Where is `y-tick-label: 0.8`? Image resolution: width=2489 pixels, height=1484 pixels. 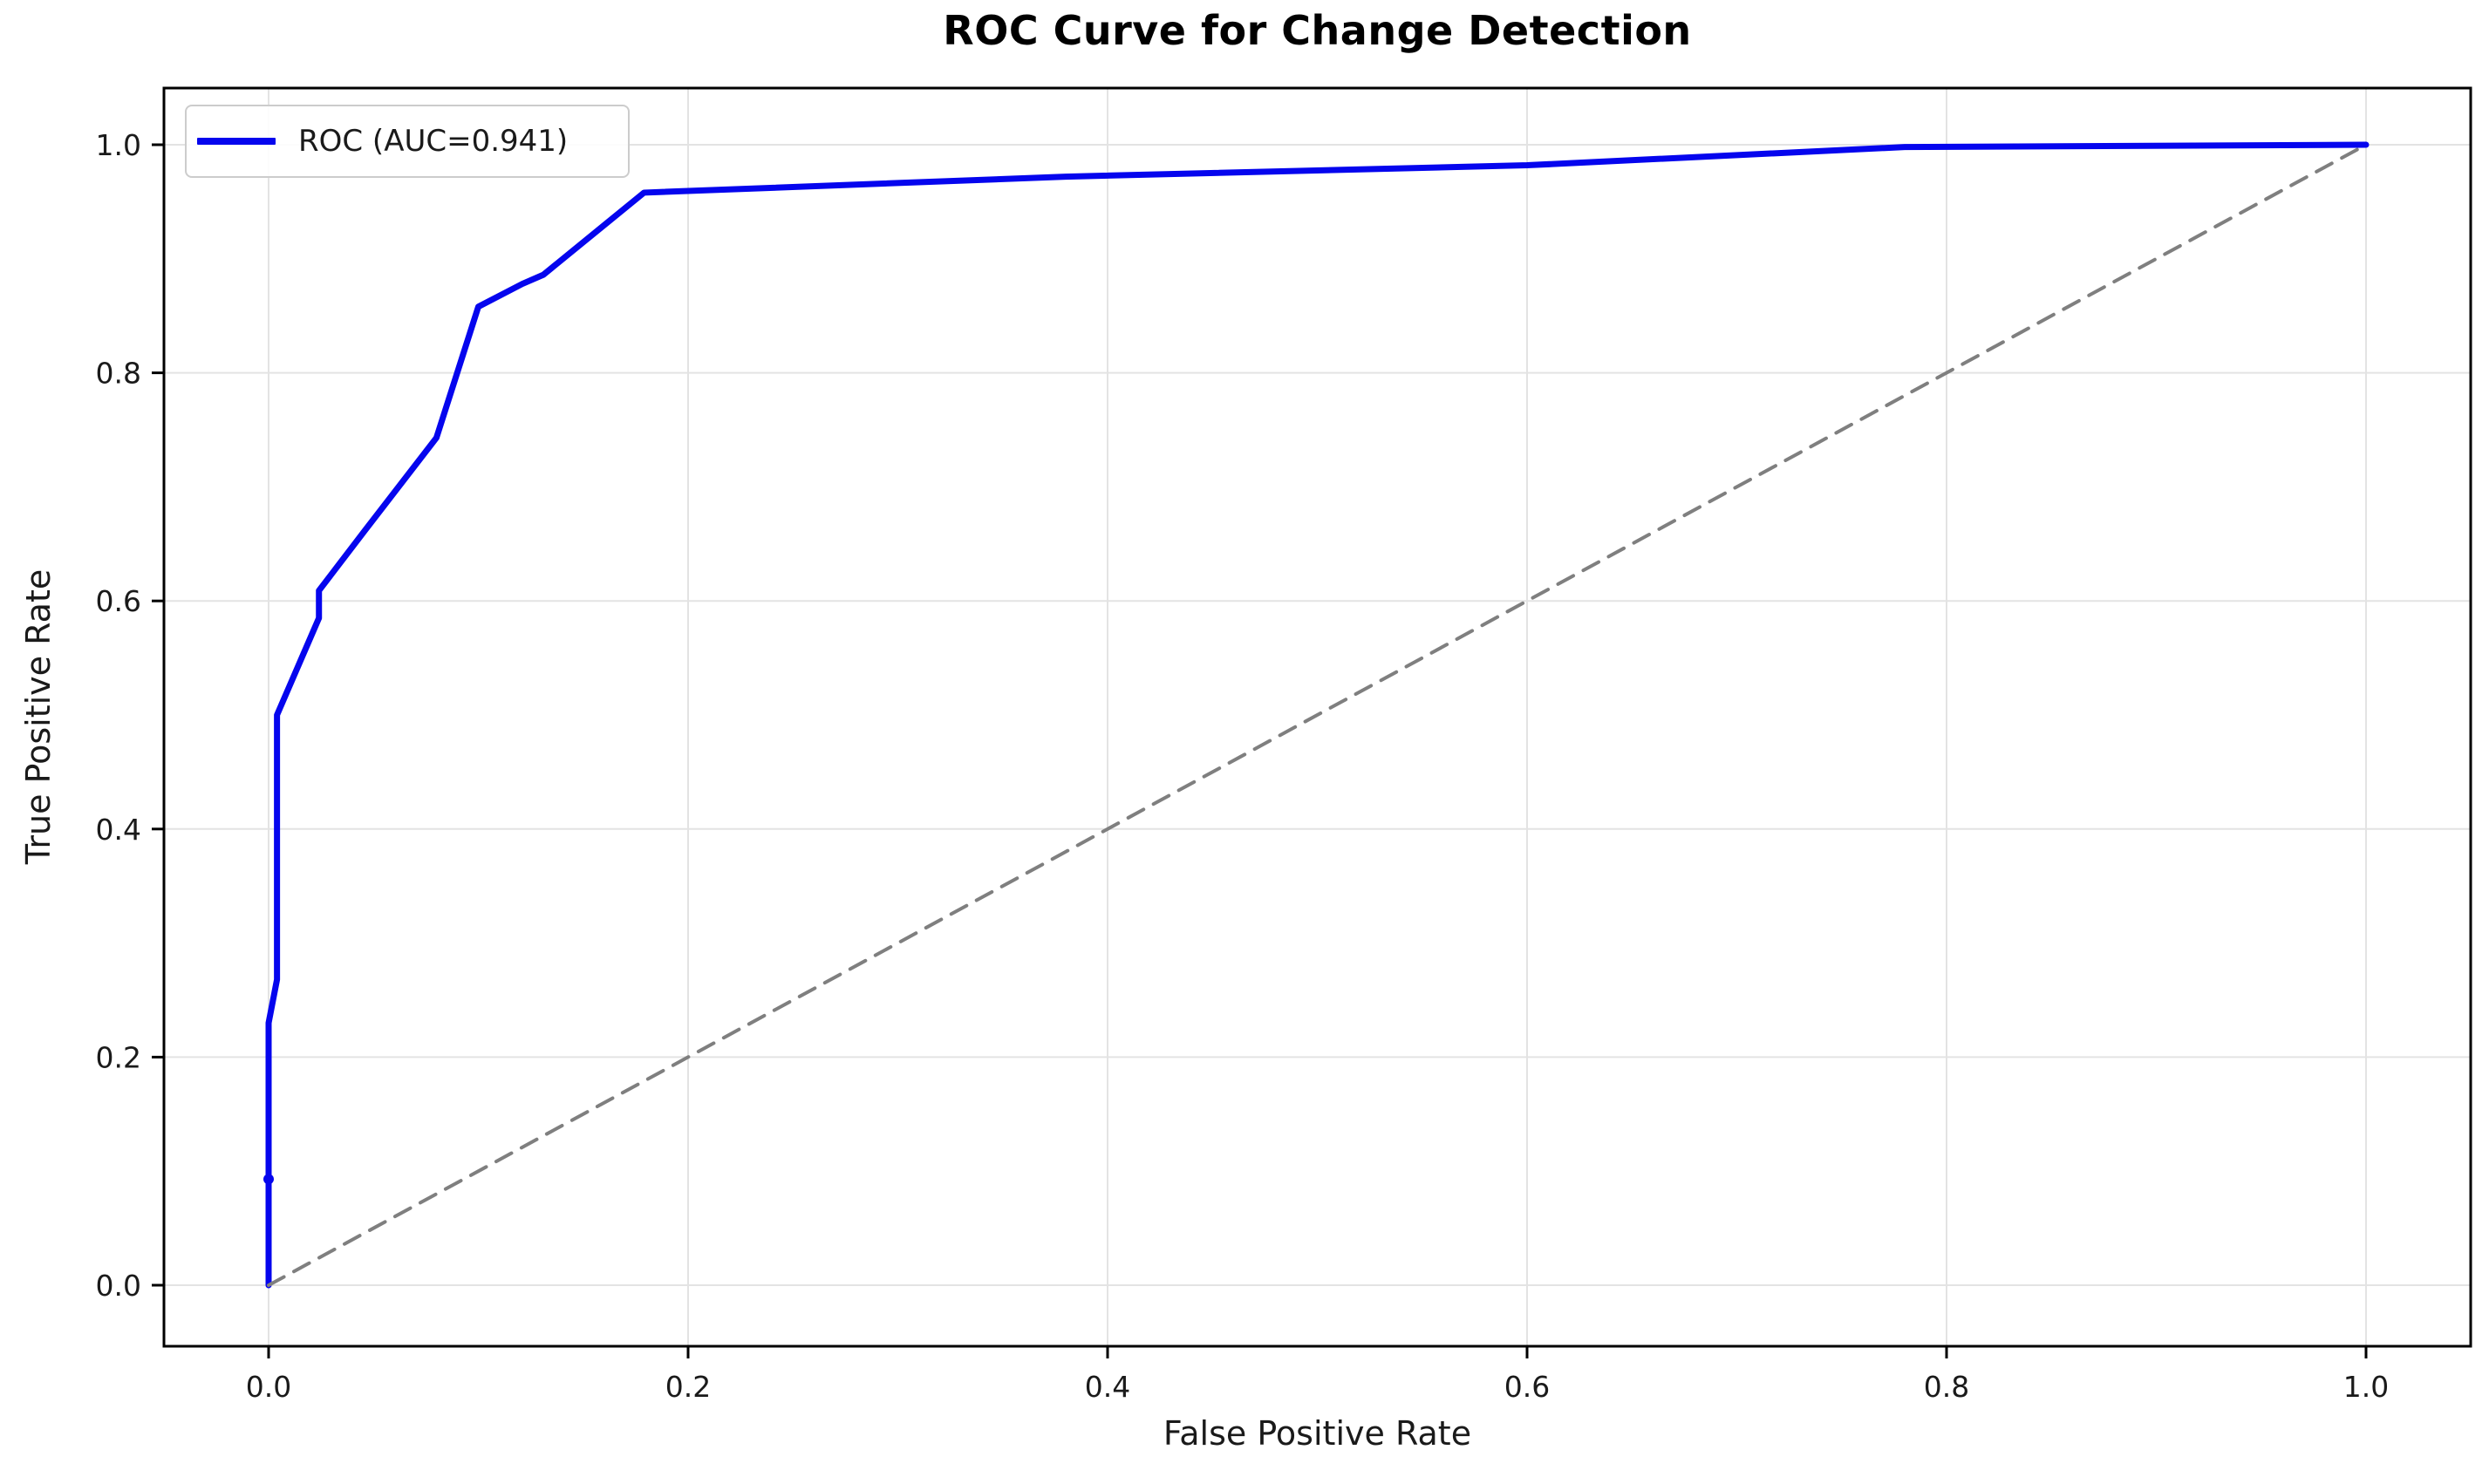
y-tick-label: 0.8 is located at coordinates (118, 374).